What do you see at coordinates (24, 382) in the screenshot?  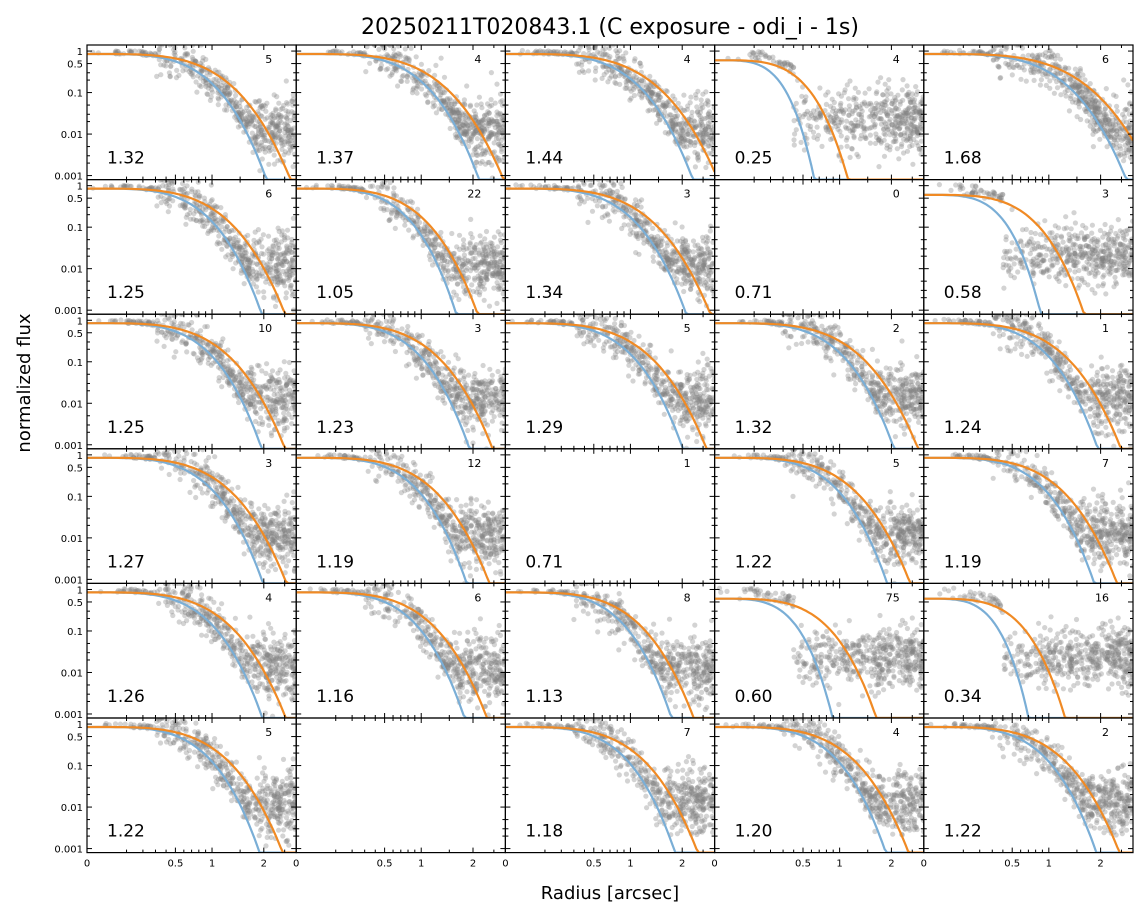 I see `y-axis-label: normalized flux` at bounding box center [24, 382].